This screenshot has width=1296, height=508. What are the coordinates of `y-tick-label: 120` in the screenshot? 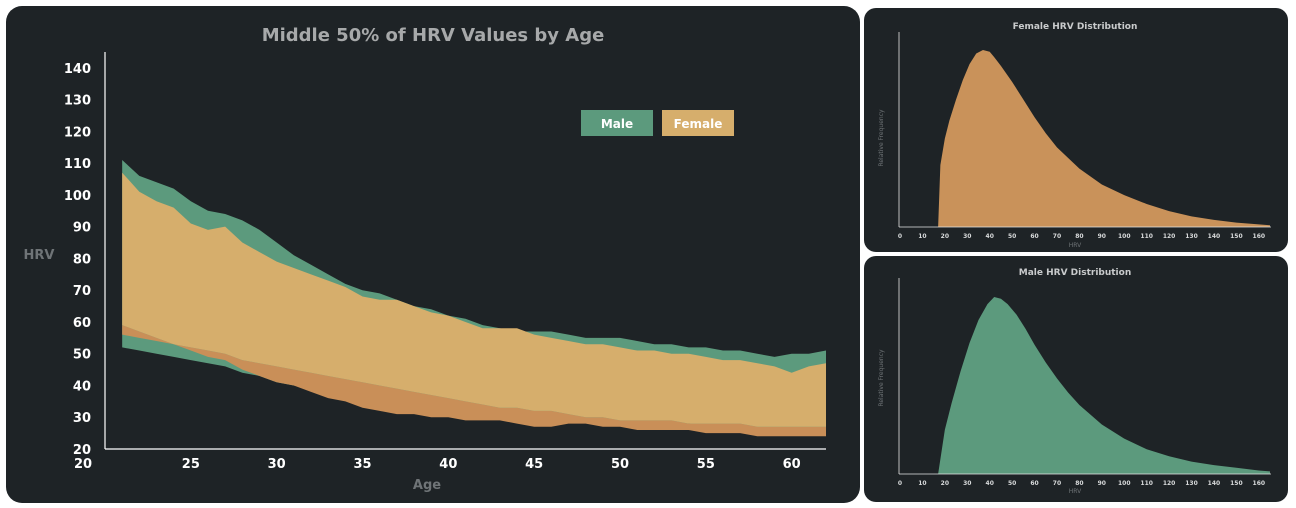 It's located at (77, 132).